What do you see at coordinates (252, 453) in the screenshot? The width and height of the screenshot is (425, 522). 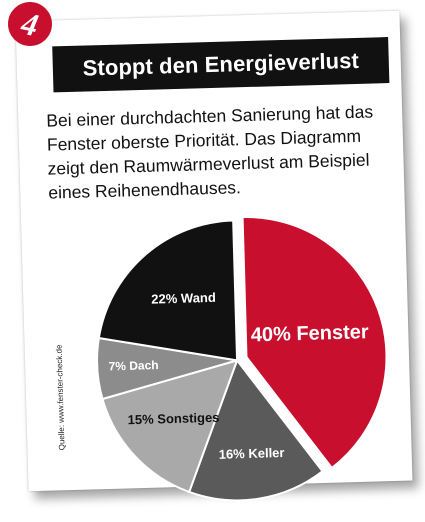 I see `slice-label-1: 16% Keller` at bounding box center [252, 453].